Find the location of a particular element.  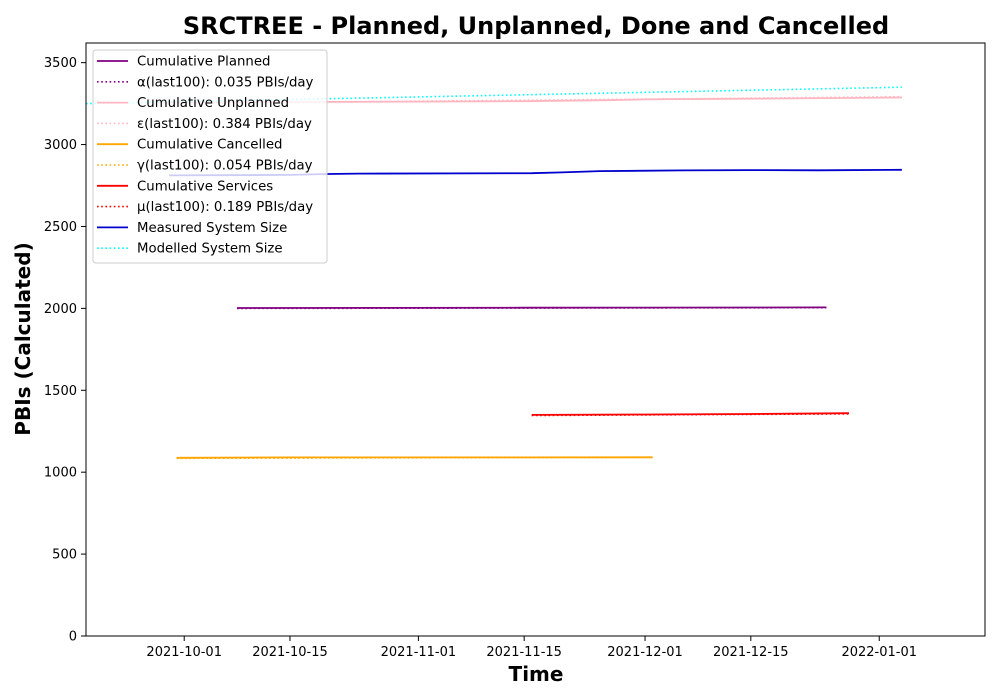

y-tick-label: 2500 is located at coordinates (60, 227).